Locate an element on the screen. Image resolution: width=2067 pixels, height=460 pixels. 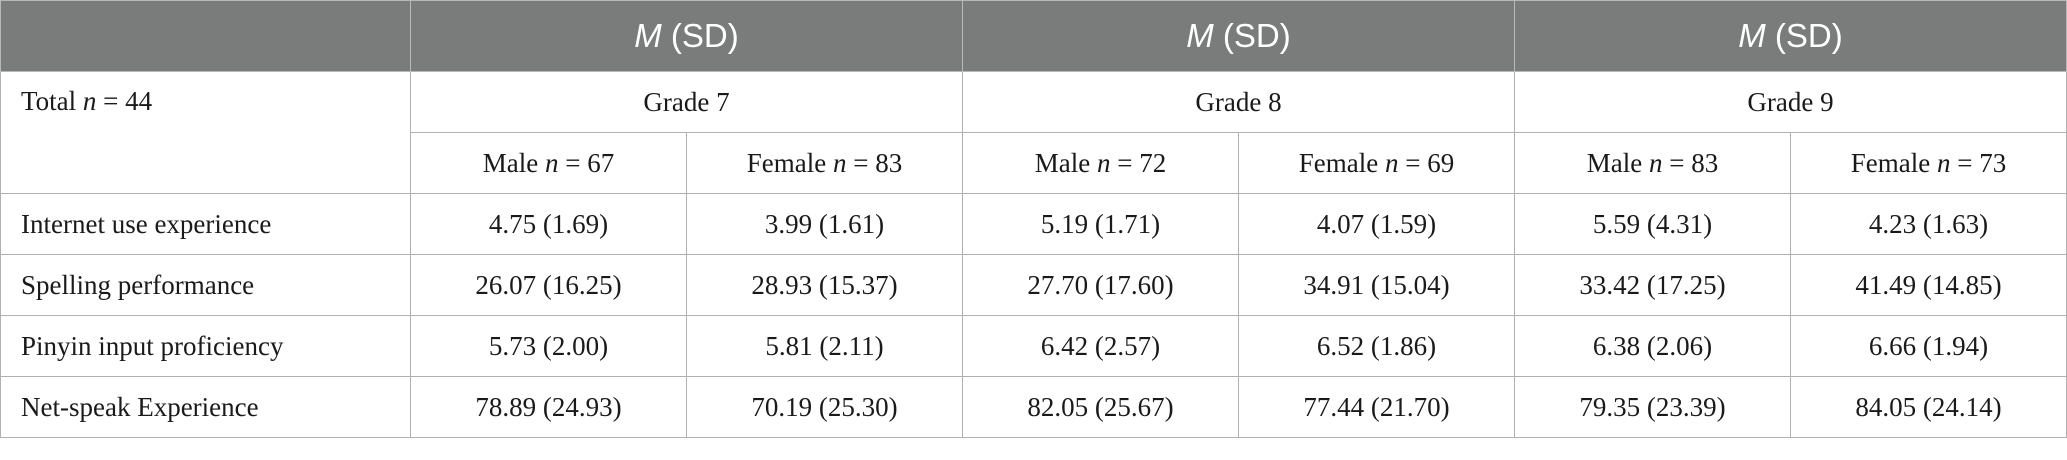
grade-8-header: Grade 8 is located at coordinates (1238, 102).